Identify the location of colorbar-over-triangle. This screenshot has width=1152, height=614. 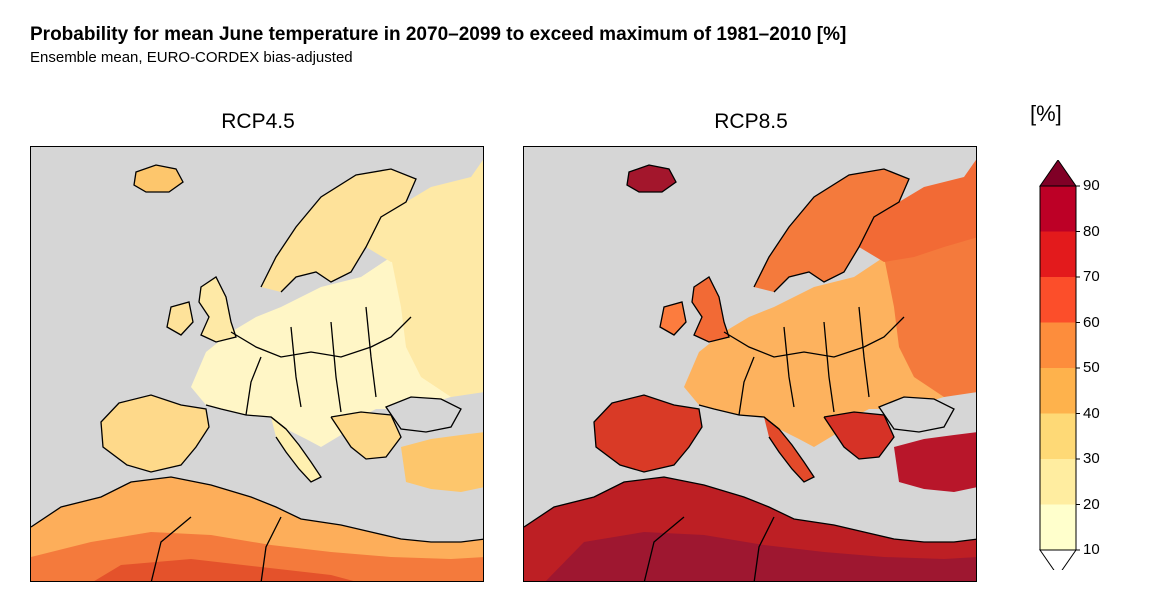
(1058, 173).